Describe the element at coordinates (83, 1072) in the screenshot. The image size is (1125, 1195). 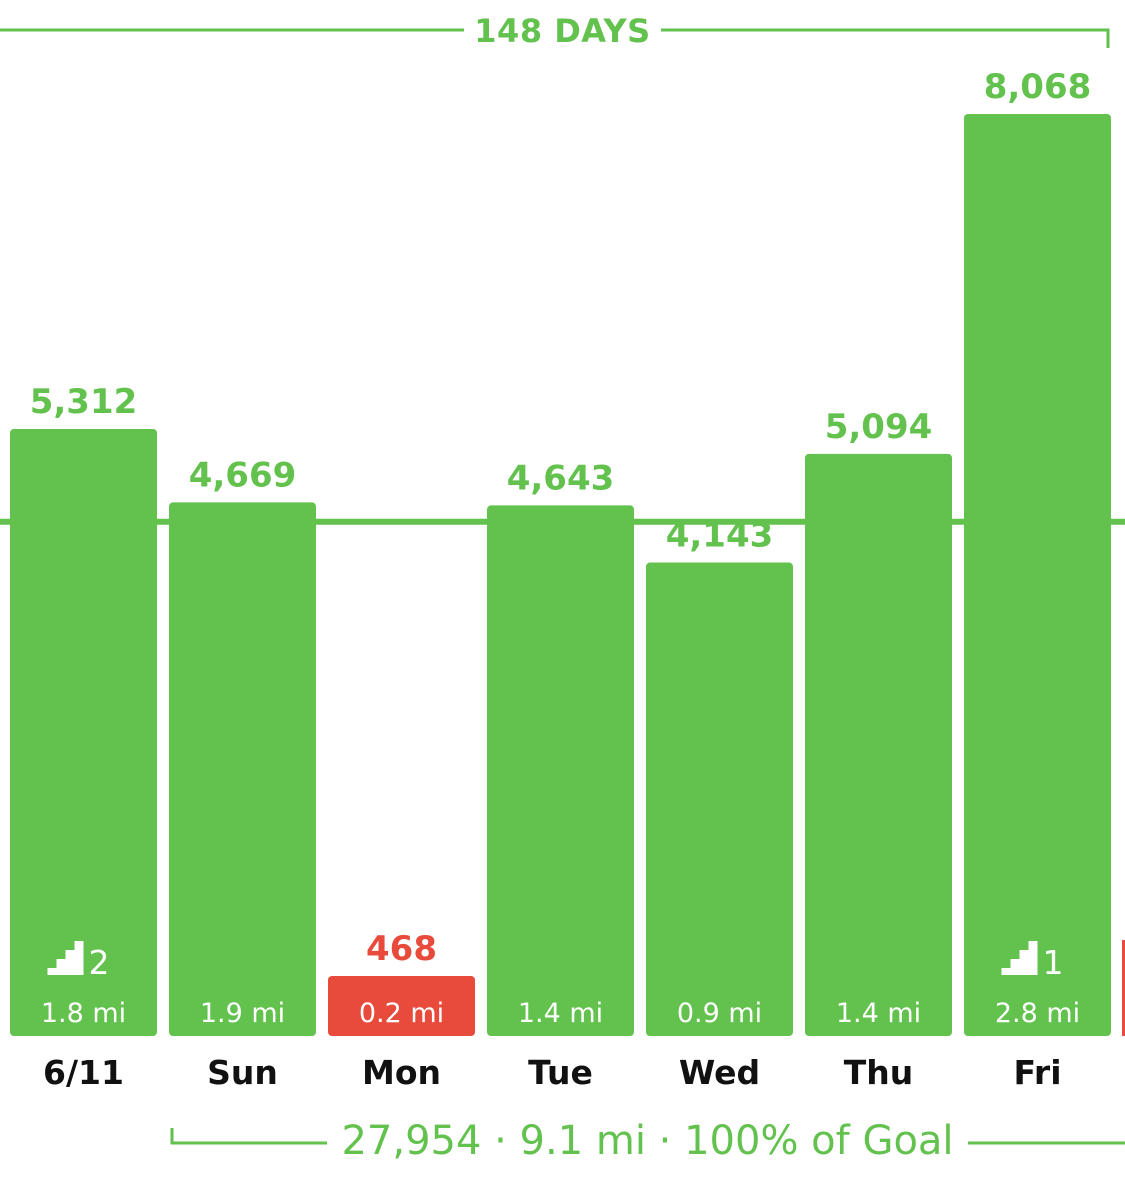
I see `day-label-0: 6/11` at that location.